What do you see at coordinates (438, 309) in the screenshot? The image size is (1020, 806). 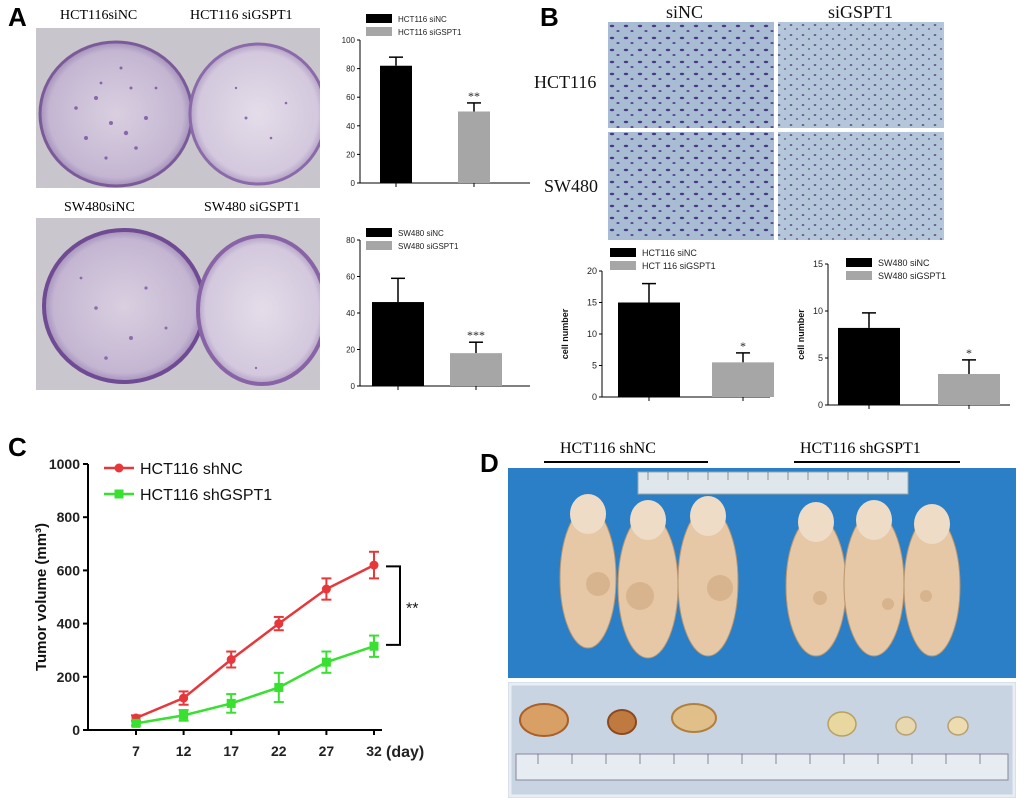 I see `bar-chart-a-bottom: SW480 siNC SW480 siGSPT1 0 20 40 60 80 ***` at bounding box center [438, 309].